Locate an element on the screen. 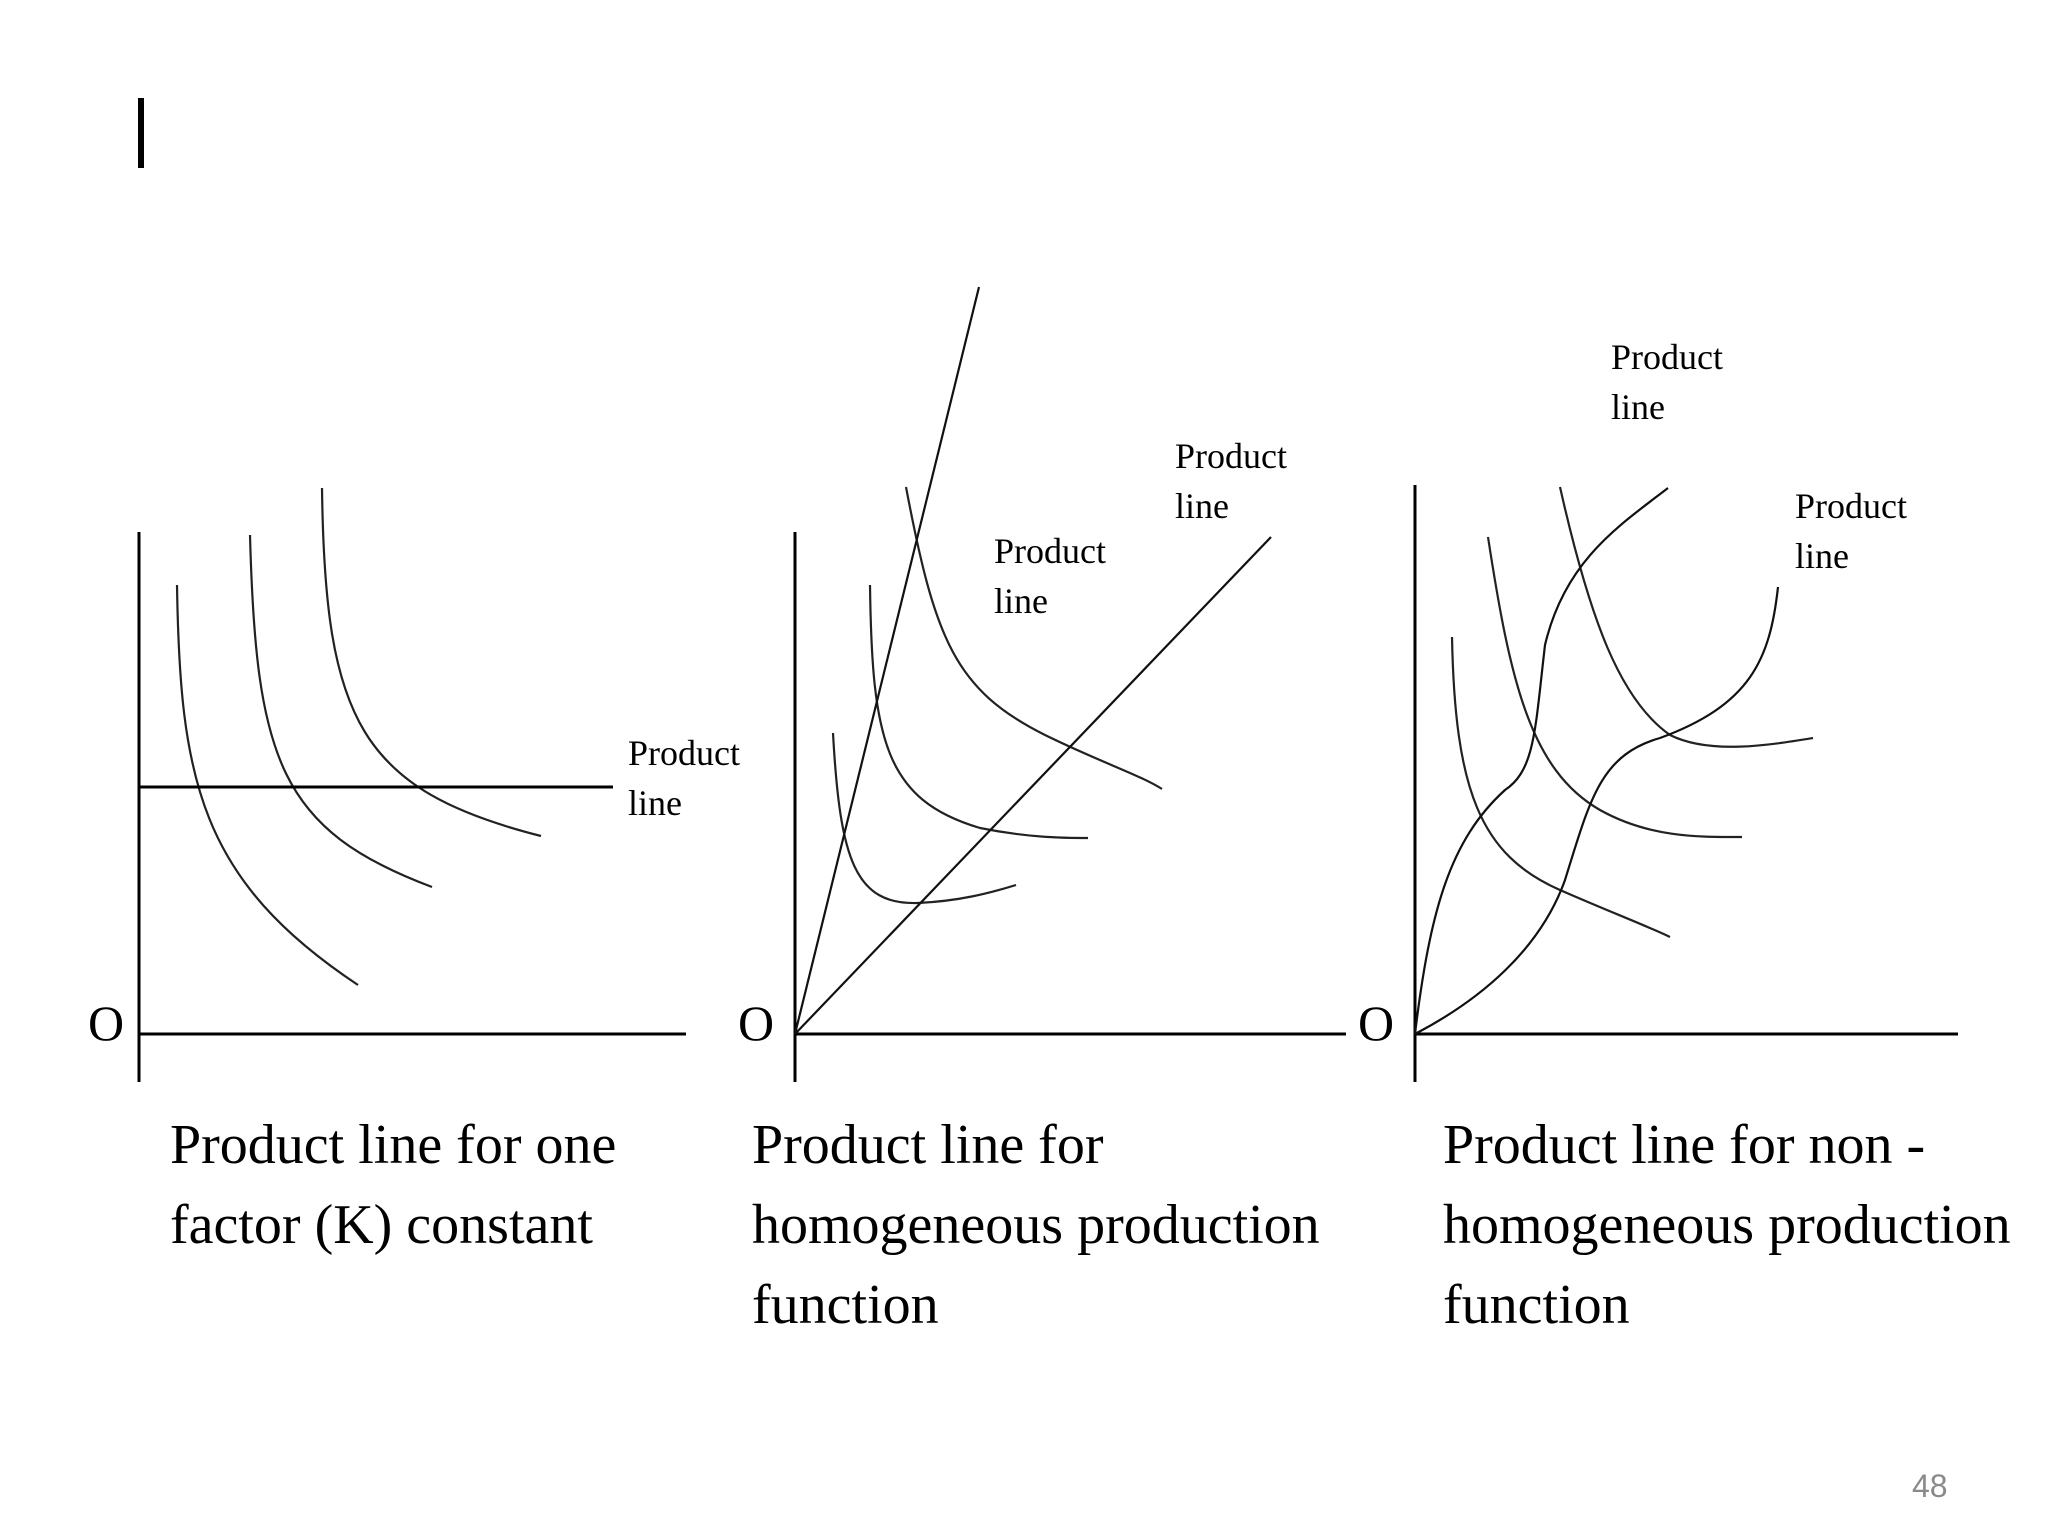 Image resolution: width=2048 pixels, height=1536 pixels. panel1-caption-line-2: factor (K) constant is located at coordinates (381, 1225).